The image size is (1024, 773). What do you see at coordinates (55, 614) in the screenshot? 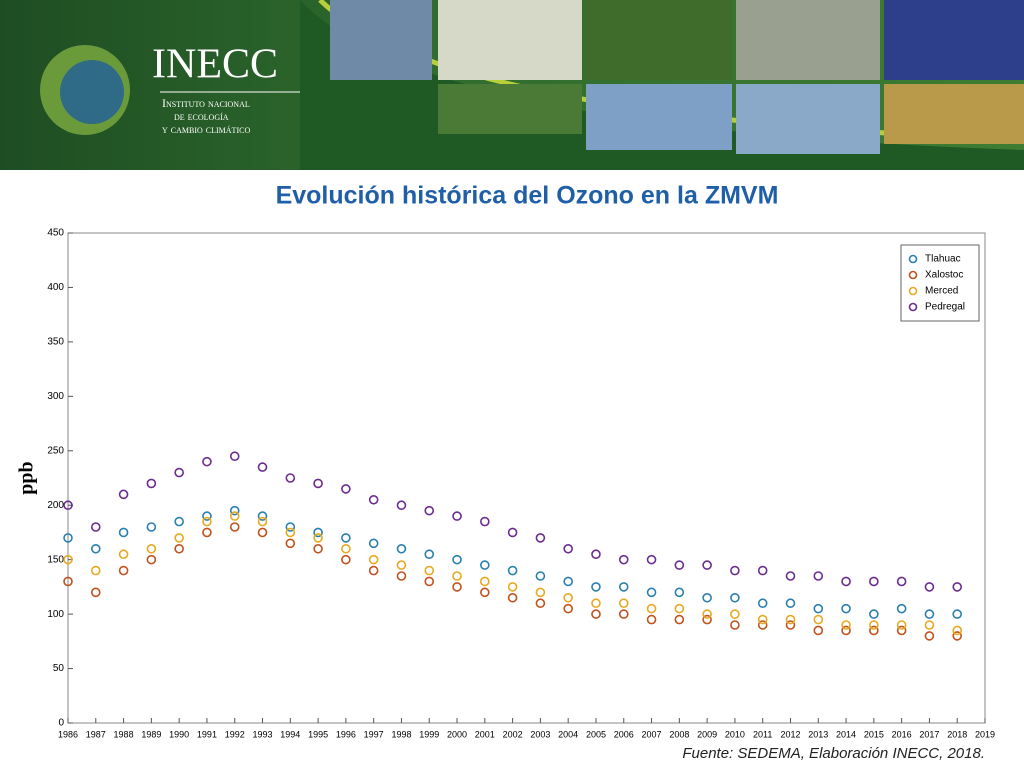
I see `y-tick-label: 100` at bounding box center [55, 614].